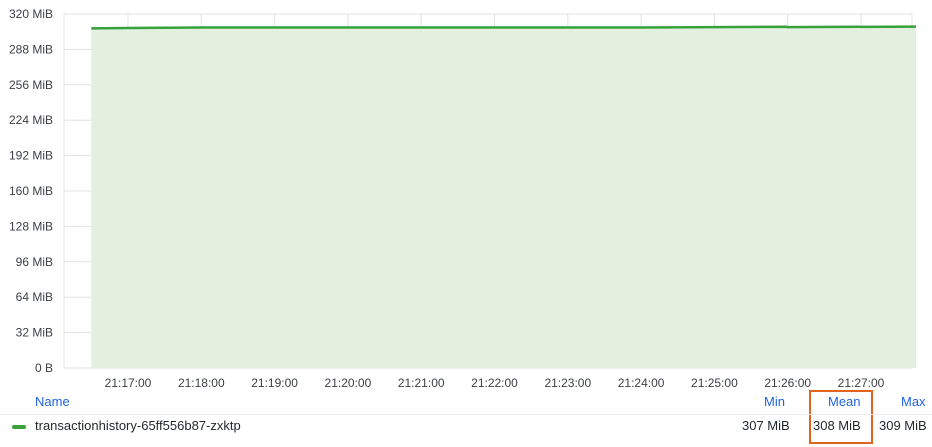 This screenshot has height=447, width=932. Describe the element at coordinates (44, 368) in the screenshot. I see `y-tick-label: 0 B` at that location.